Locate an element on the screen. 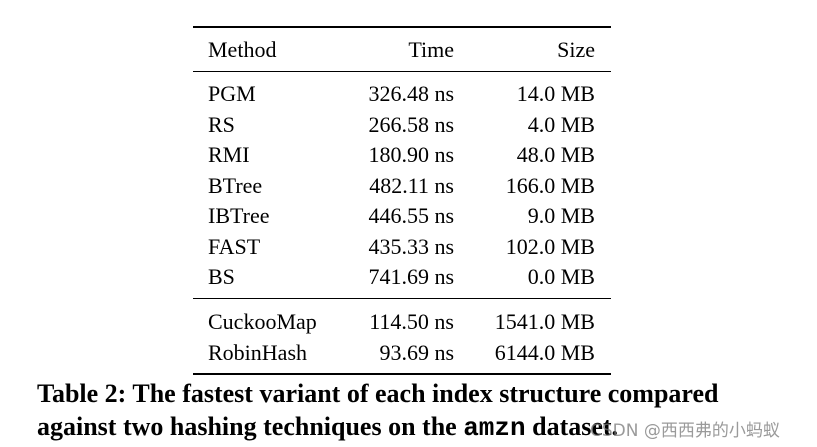 This screenshot has height=447, width=817. table-cell: 741.69 ns is located at coordinates (411, 276).